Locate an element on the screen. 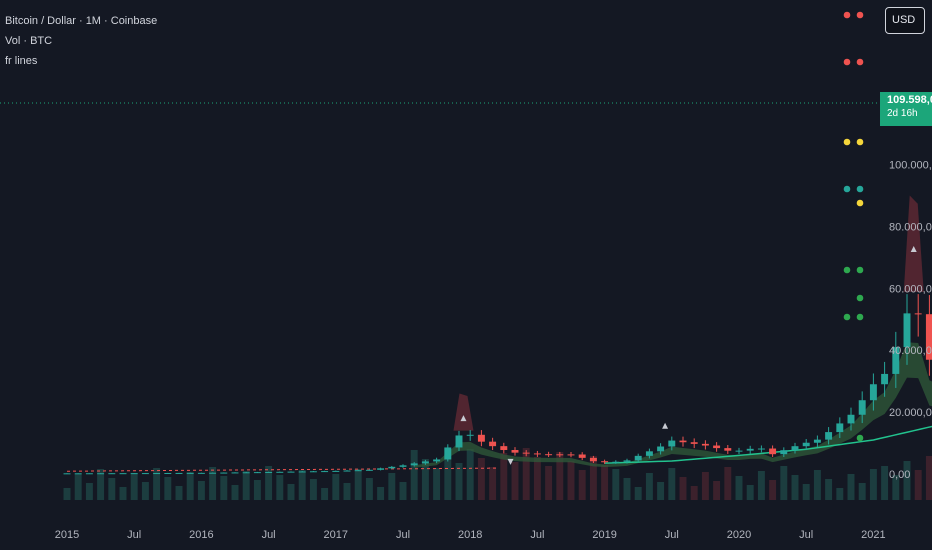 This screenshot has width=932, height=550. candle-countdown: 2d 16h is located at coordinates (902, 113).